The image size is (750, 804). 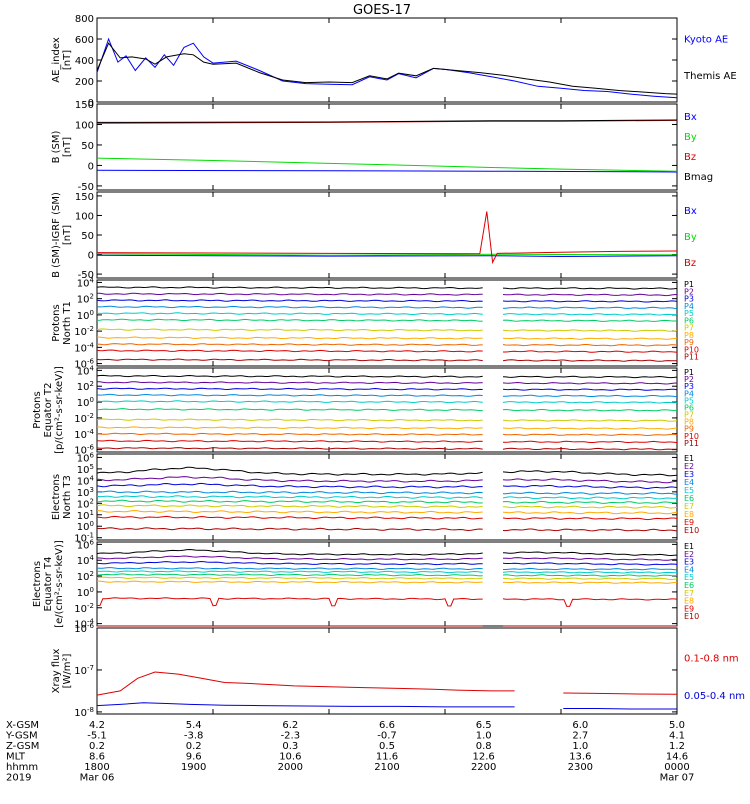 What do you see at coordinates (689, 608) in the screenshot?
I see `legend-label: E9` at bounding box center [689, 608].